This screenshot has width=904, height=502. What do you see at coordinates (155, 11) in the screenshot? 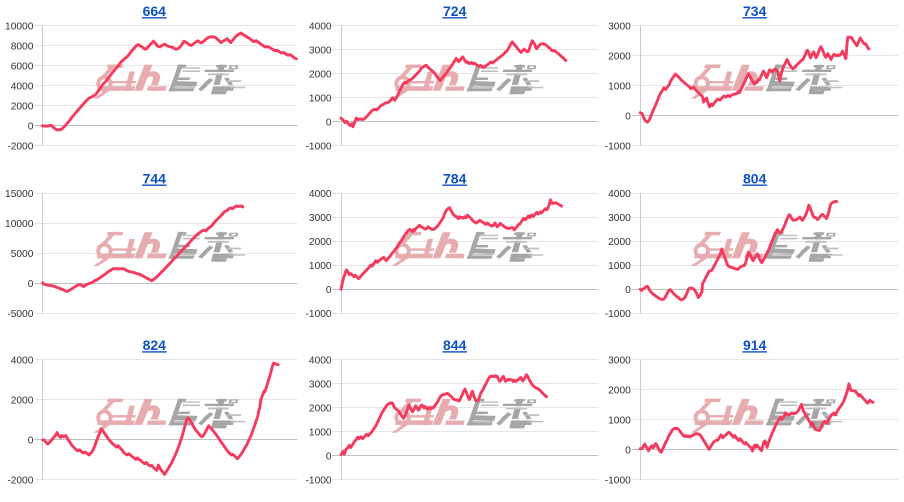
I see `svg-text: 664` at bounding box center [155, 11].